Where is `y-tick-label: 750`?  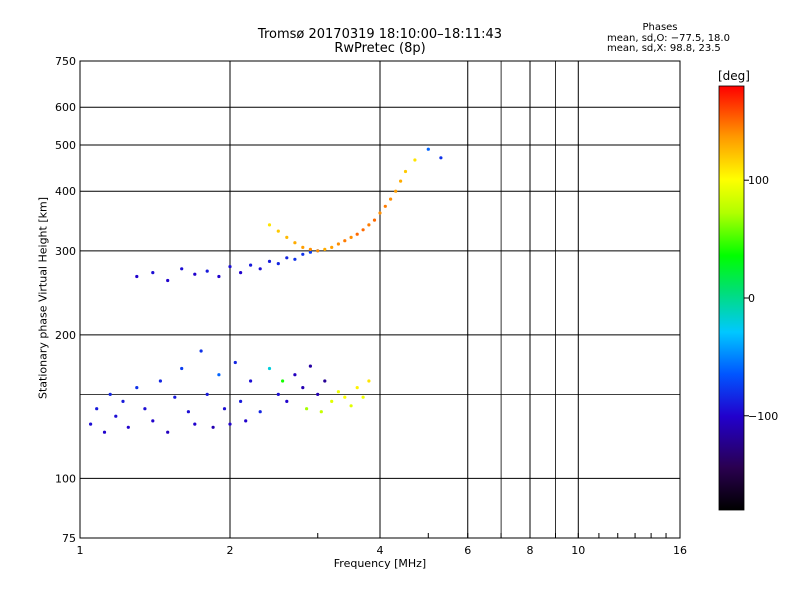
y-tick-label: 750 is located at coordinates (65, 61).